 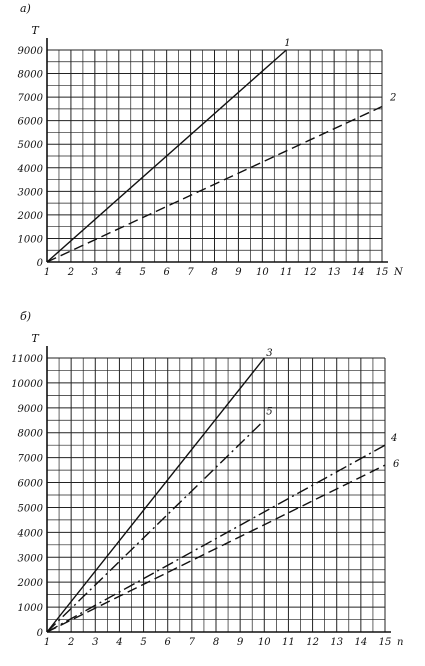 I want to click on series-label: 2, so click(x=392, y=98).